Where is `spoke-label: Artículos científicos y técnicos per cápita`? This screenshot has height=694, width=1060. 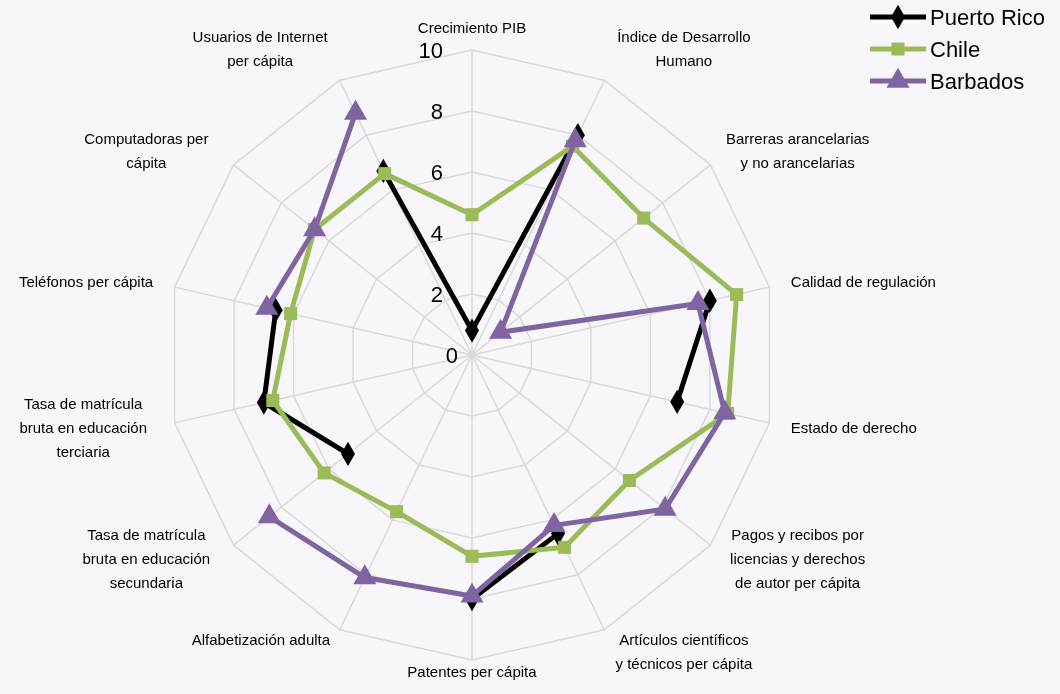 spoke-label: Artículos científicos y técnicos per cápita is located at coordinates (684, 651).